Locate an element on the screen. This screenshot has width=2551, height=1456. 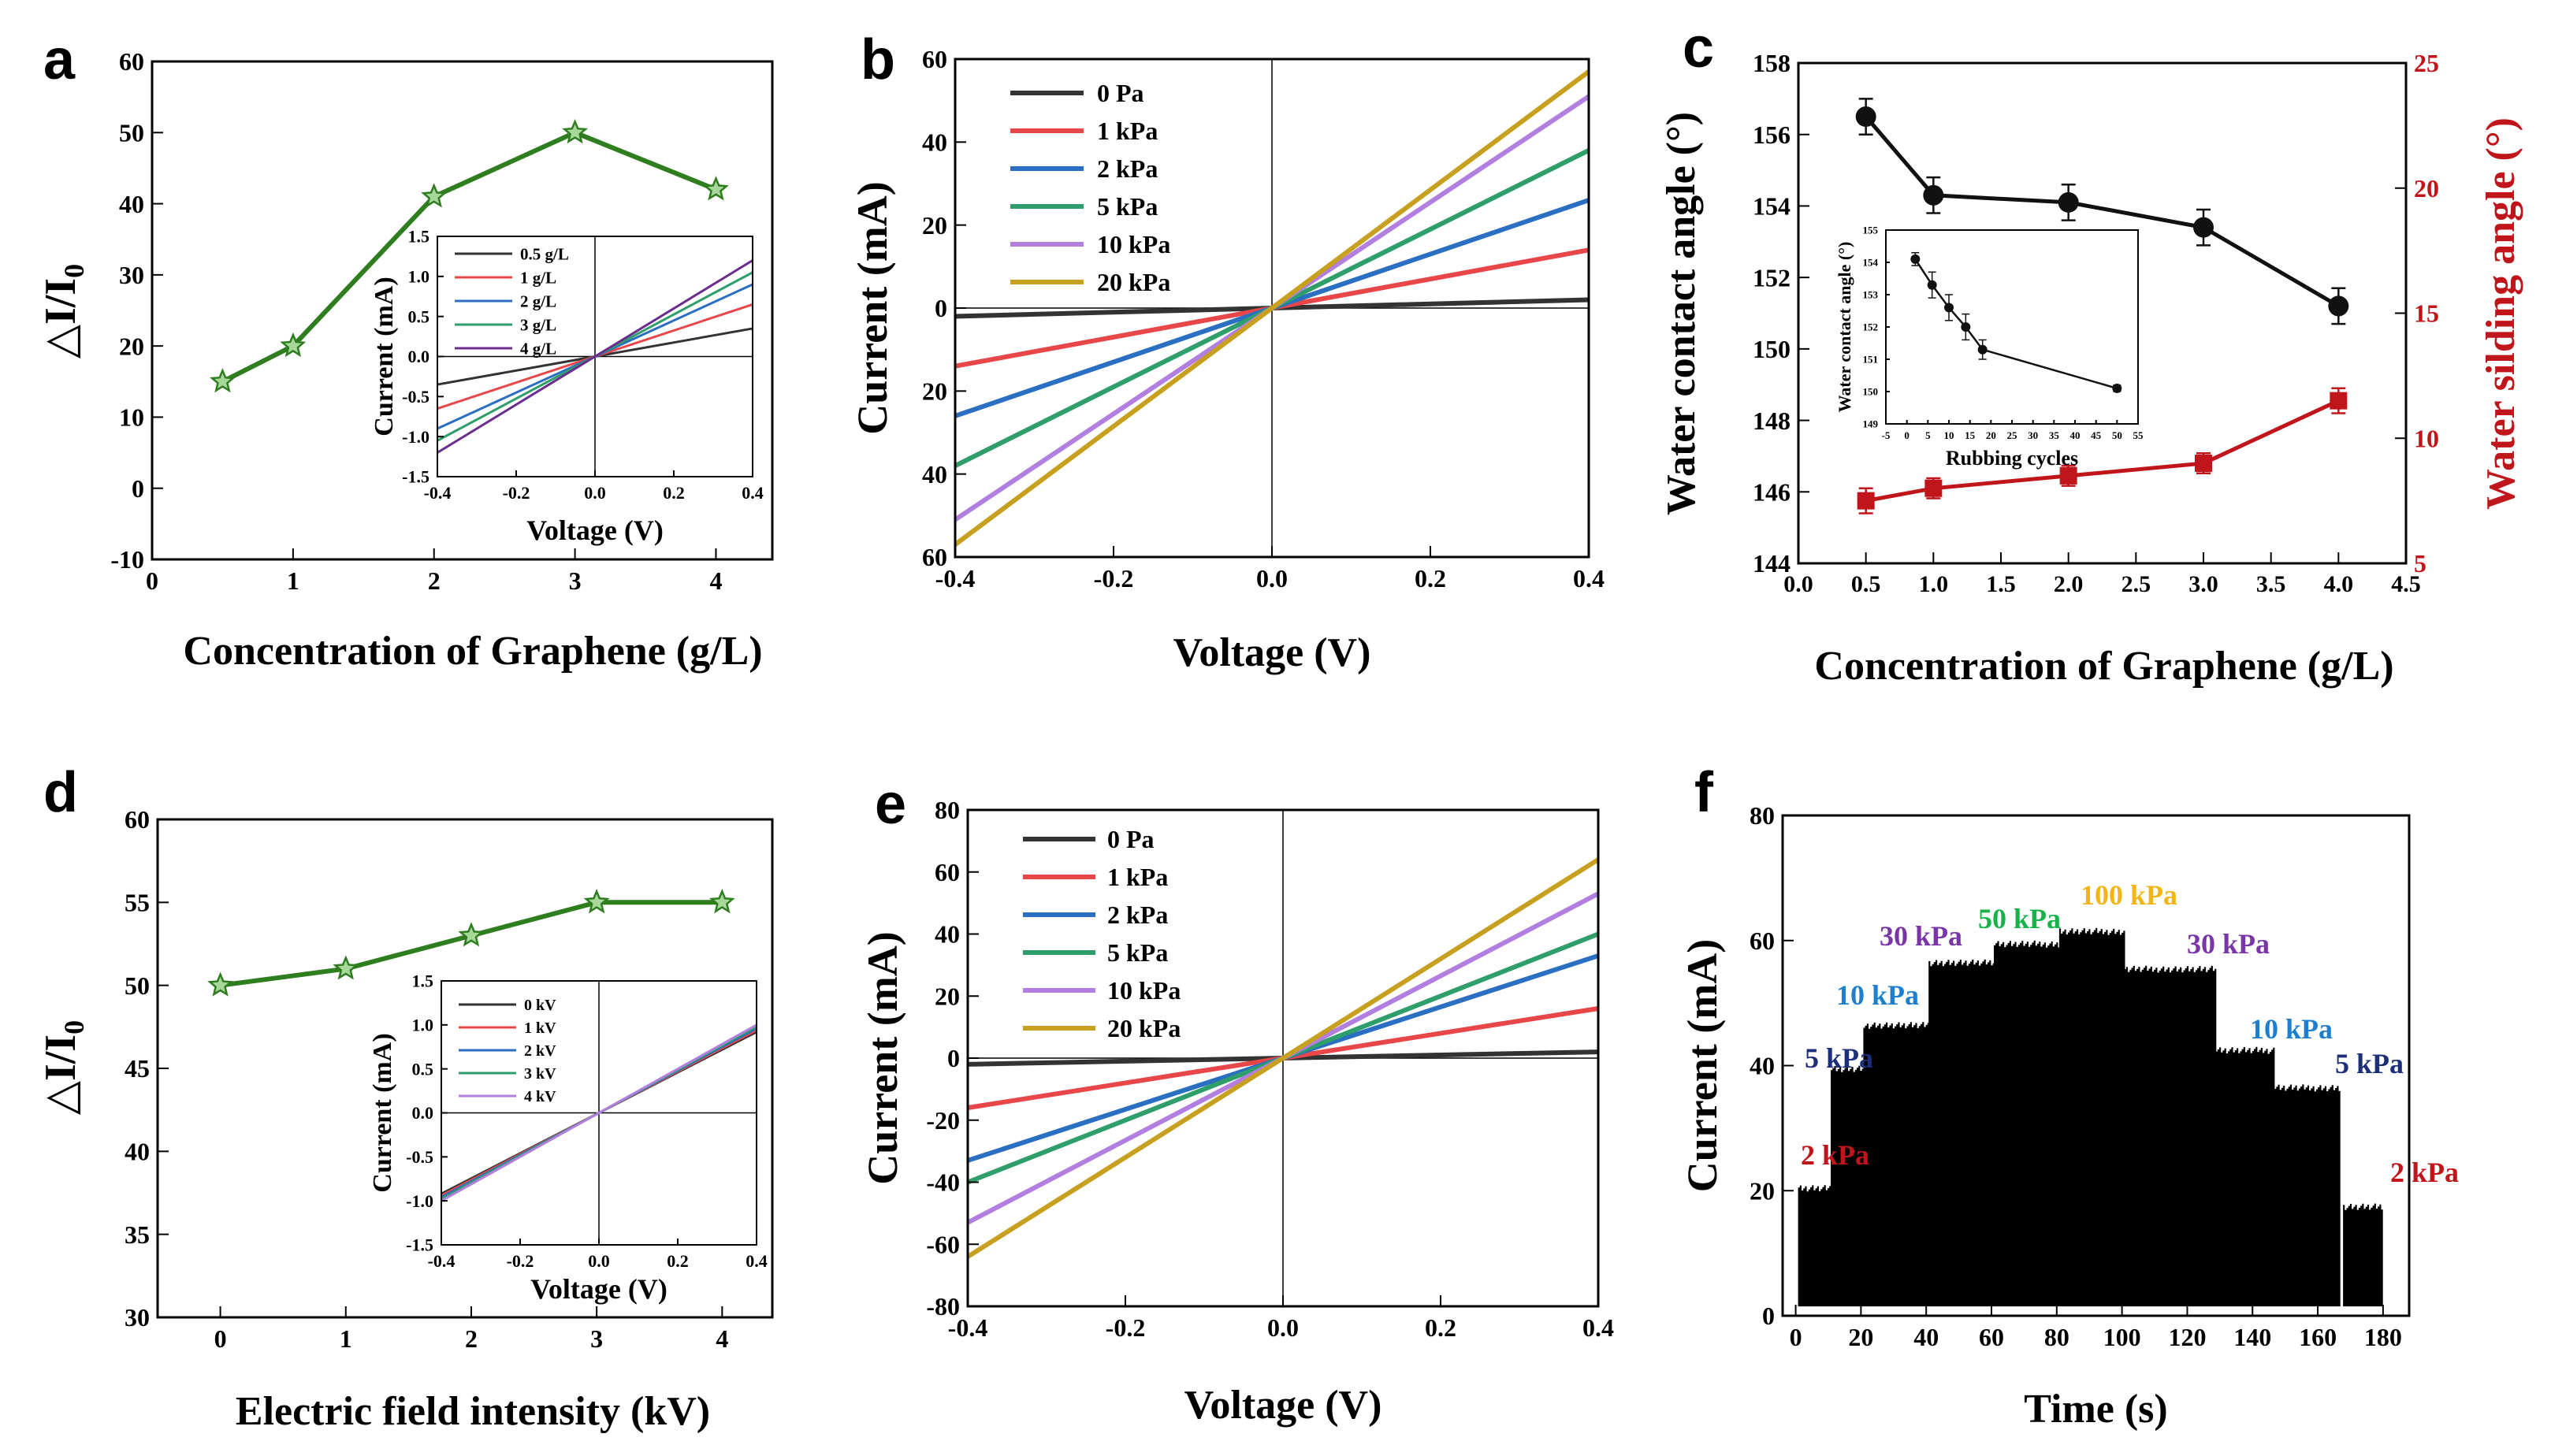
panel-f-xtick-label: 120 is located at coordinates (2187, 1337).